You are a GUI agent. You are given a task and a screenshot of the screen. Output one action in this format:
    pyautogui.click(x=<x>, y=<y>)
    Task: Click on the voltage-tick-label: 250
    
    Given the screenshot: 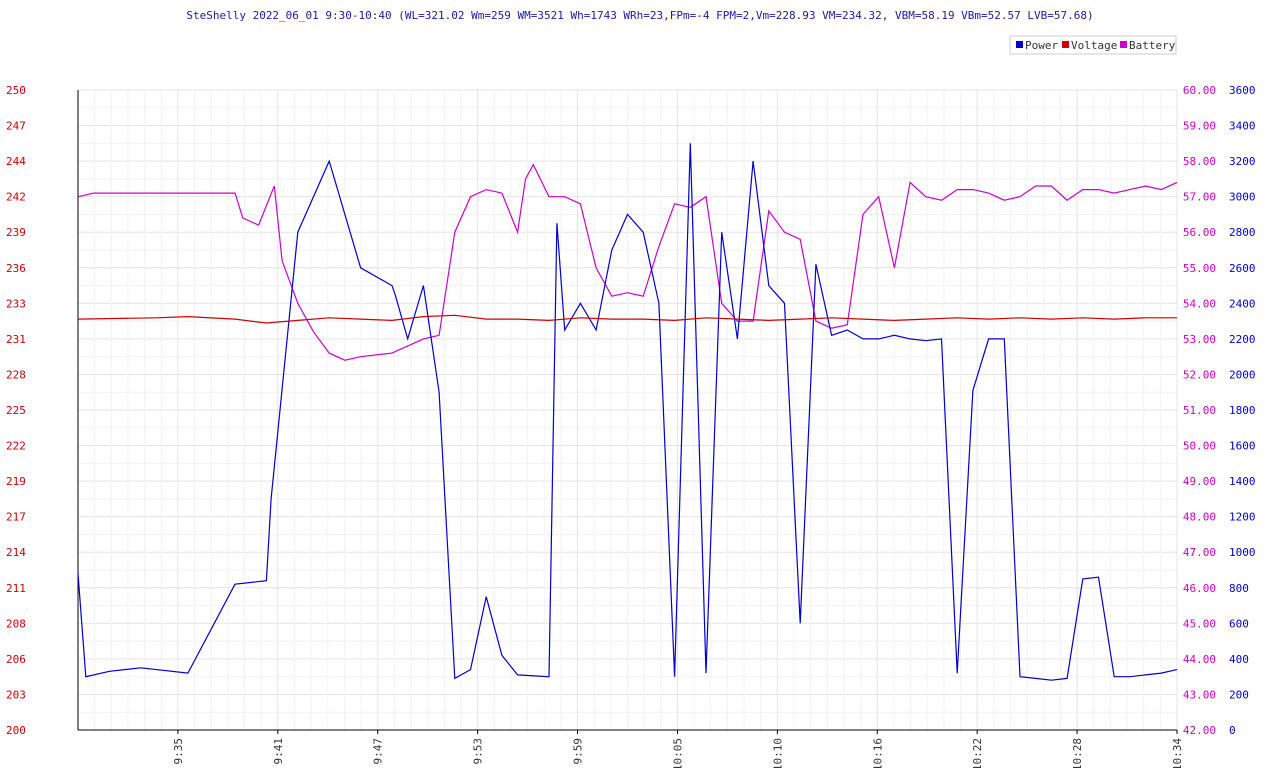 What is the action you would take?
    pyautogui.click(x=16, y=90)
    